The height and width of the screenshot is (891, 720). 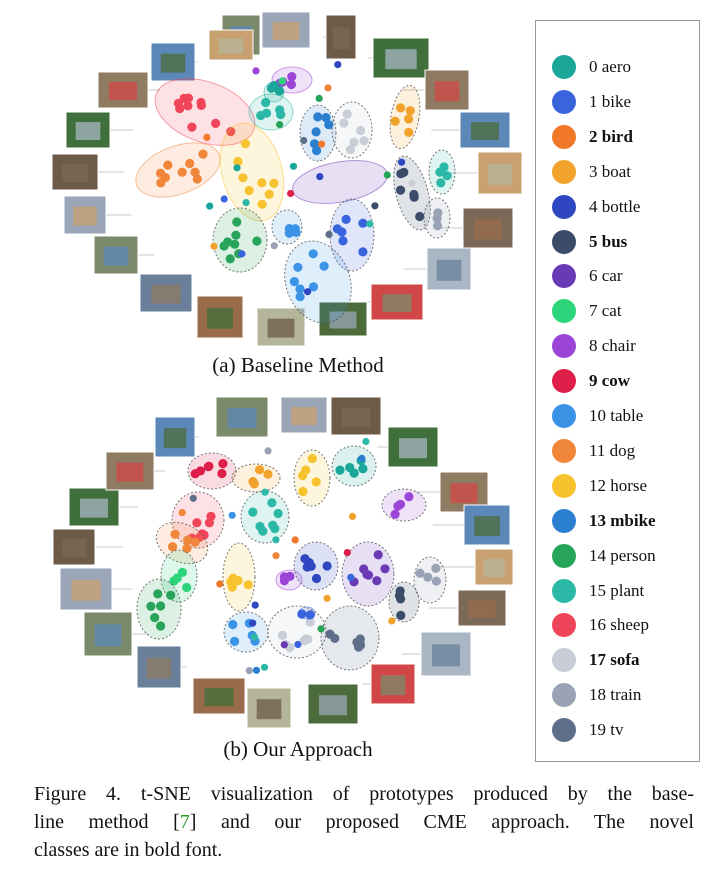 What do you see at coordinates (600, 625) in the screenshot?
I see `legend-item: 16 sheep` at bounding box center [600, 625].